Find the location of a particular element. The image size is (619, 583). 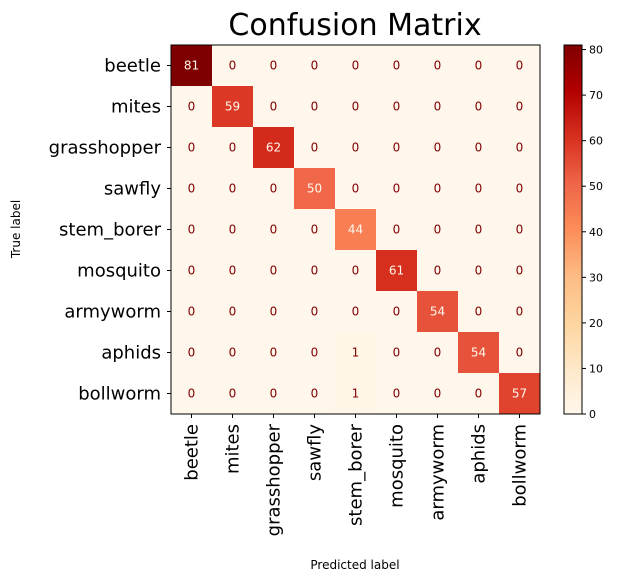

cell-value: 54 is located at coordinates (478, 353).